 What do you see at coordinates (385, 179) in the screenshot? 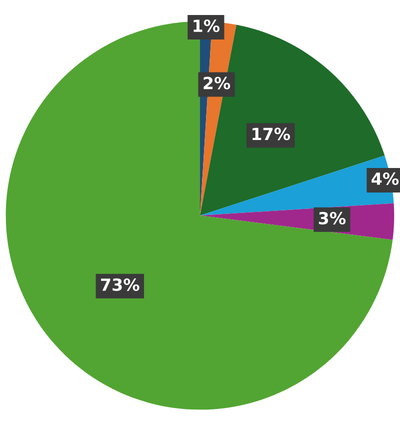
I see `data-label: 4%` at bounding box center [385, 179].